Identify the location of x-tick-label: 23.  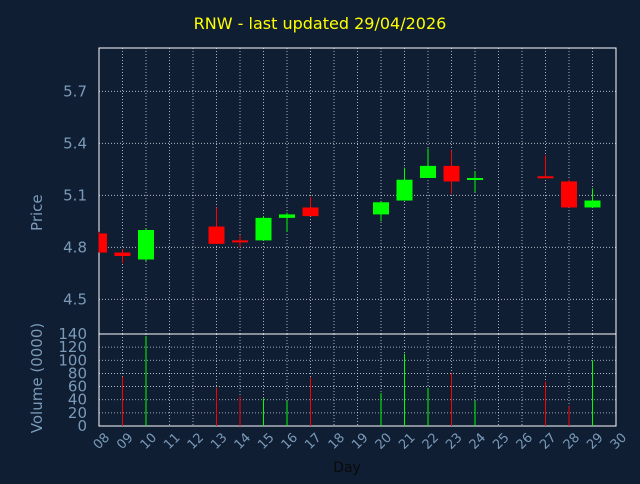
(454, 441).